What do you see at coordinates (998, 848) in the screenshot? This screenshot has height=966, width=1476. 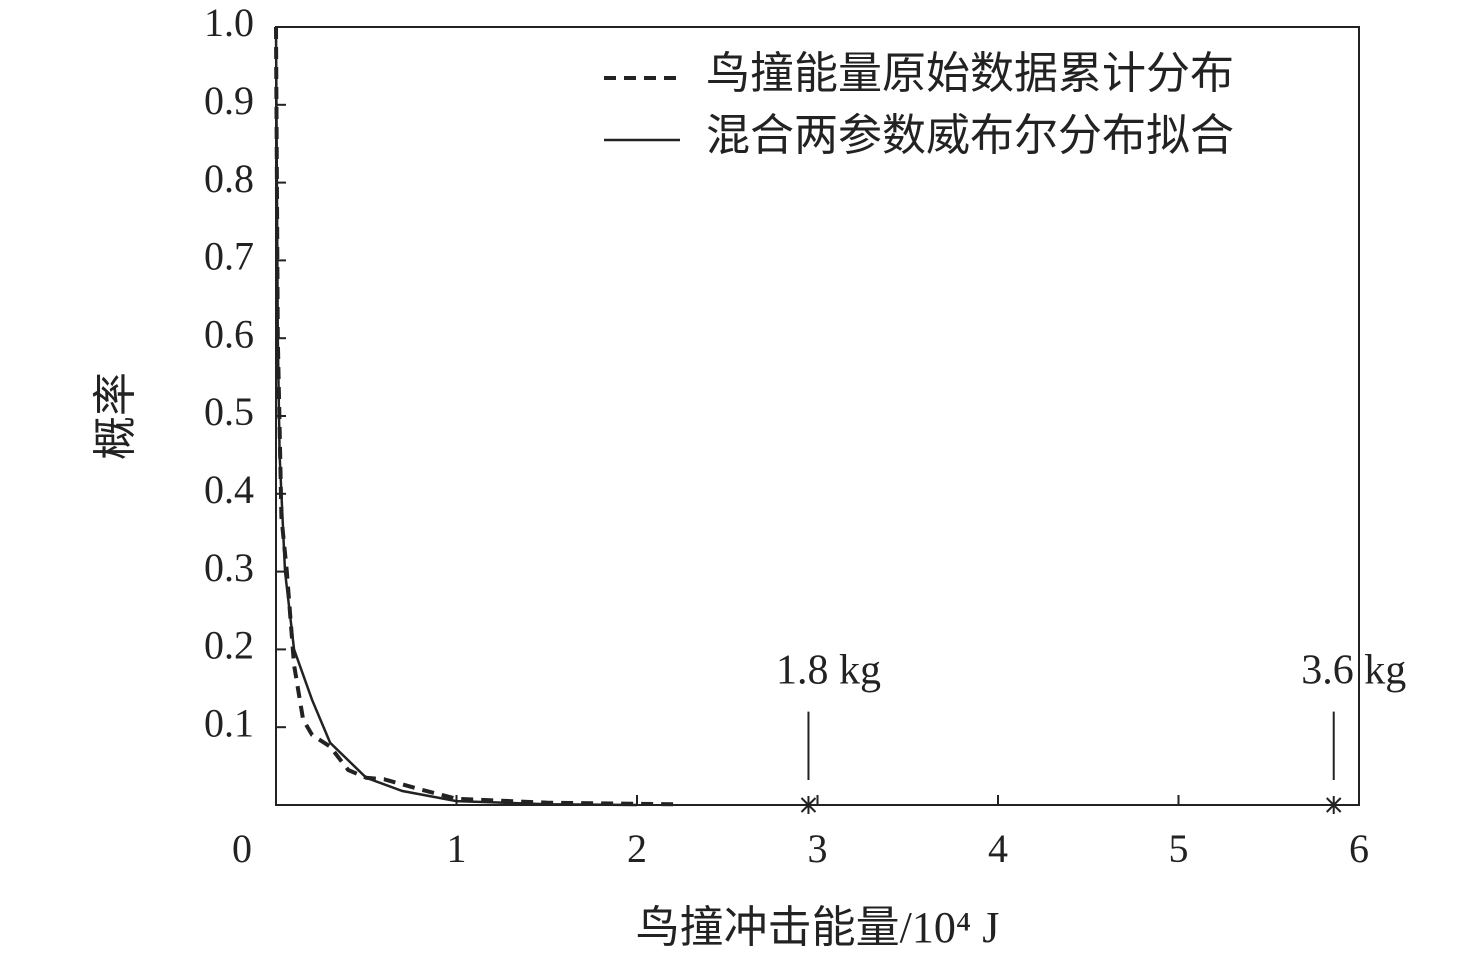 I see `x-tick-label: 4` at bounding box center [998, 848].